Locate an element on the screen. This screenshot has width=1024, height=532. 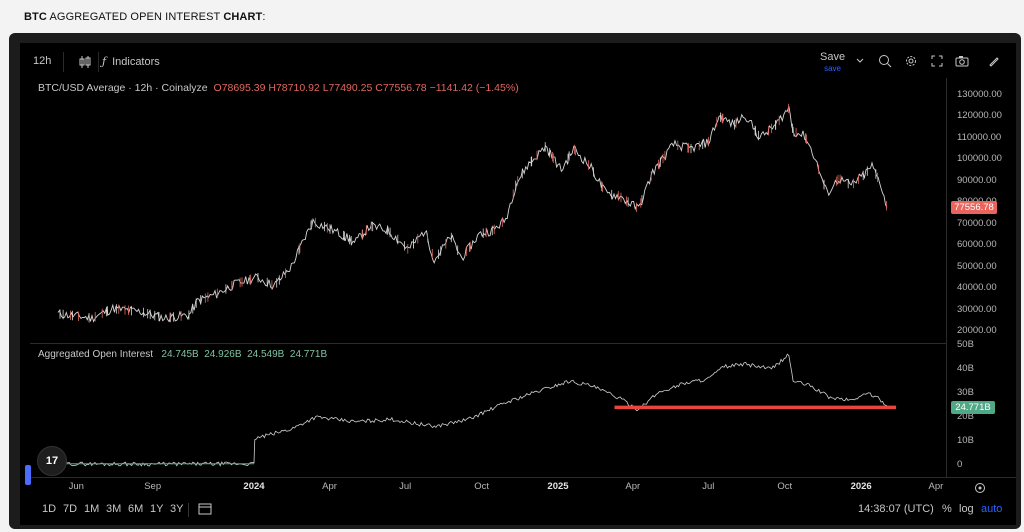
time-axis-border is located at coordinates (523, 477).